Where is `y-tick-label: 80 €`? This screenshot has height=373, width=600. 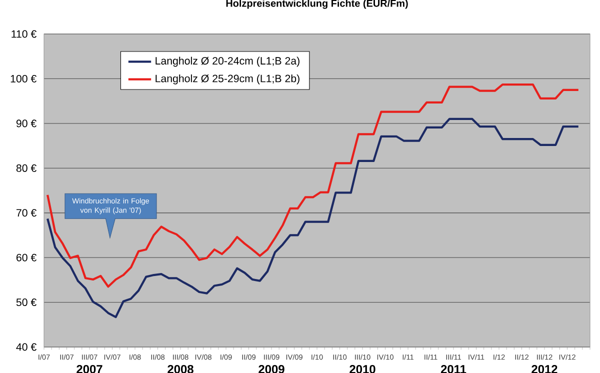 y-tick-label: 80 € is located at coordinates (26, 168).